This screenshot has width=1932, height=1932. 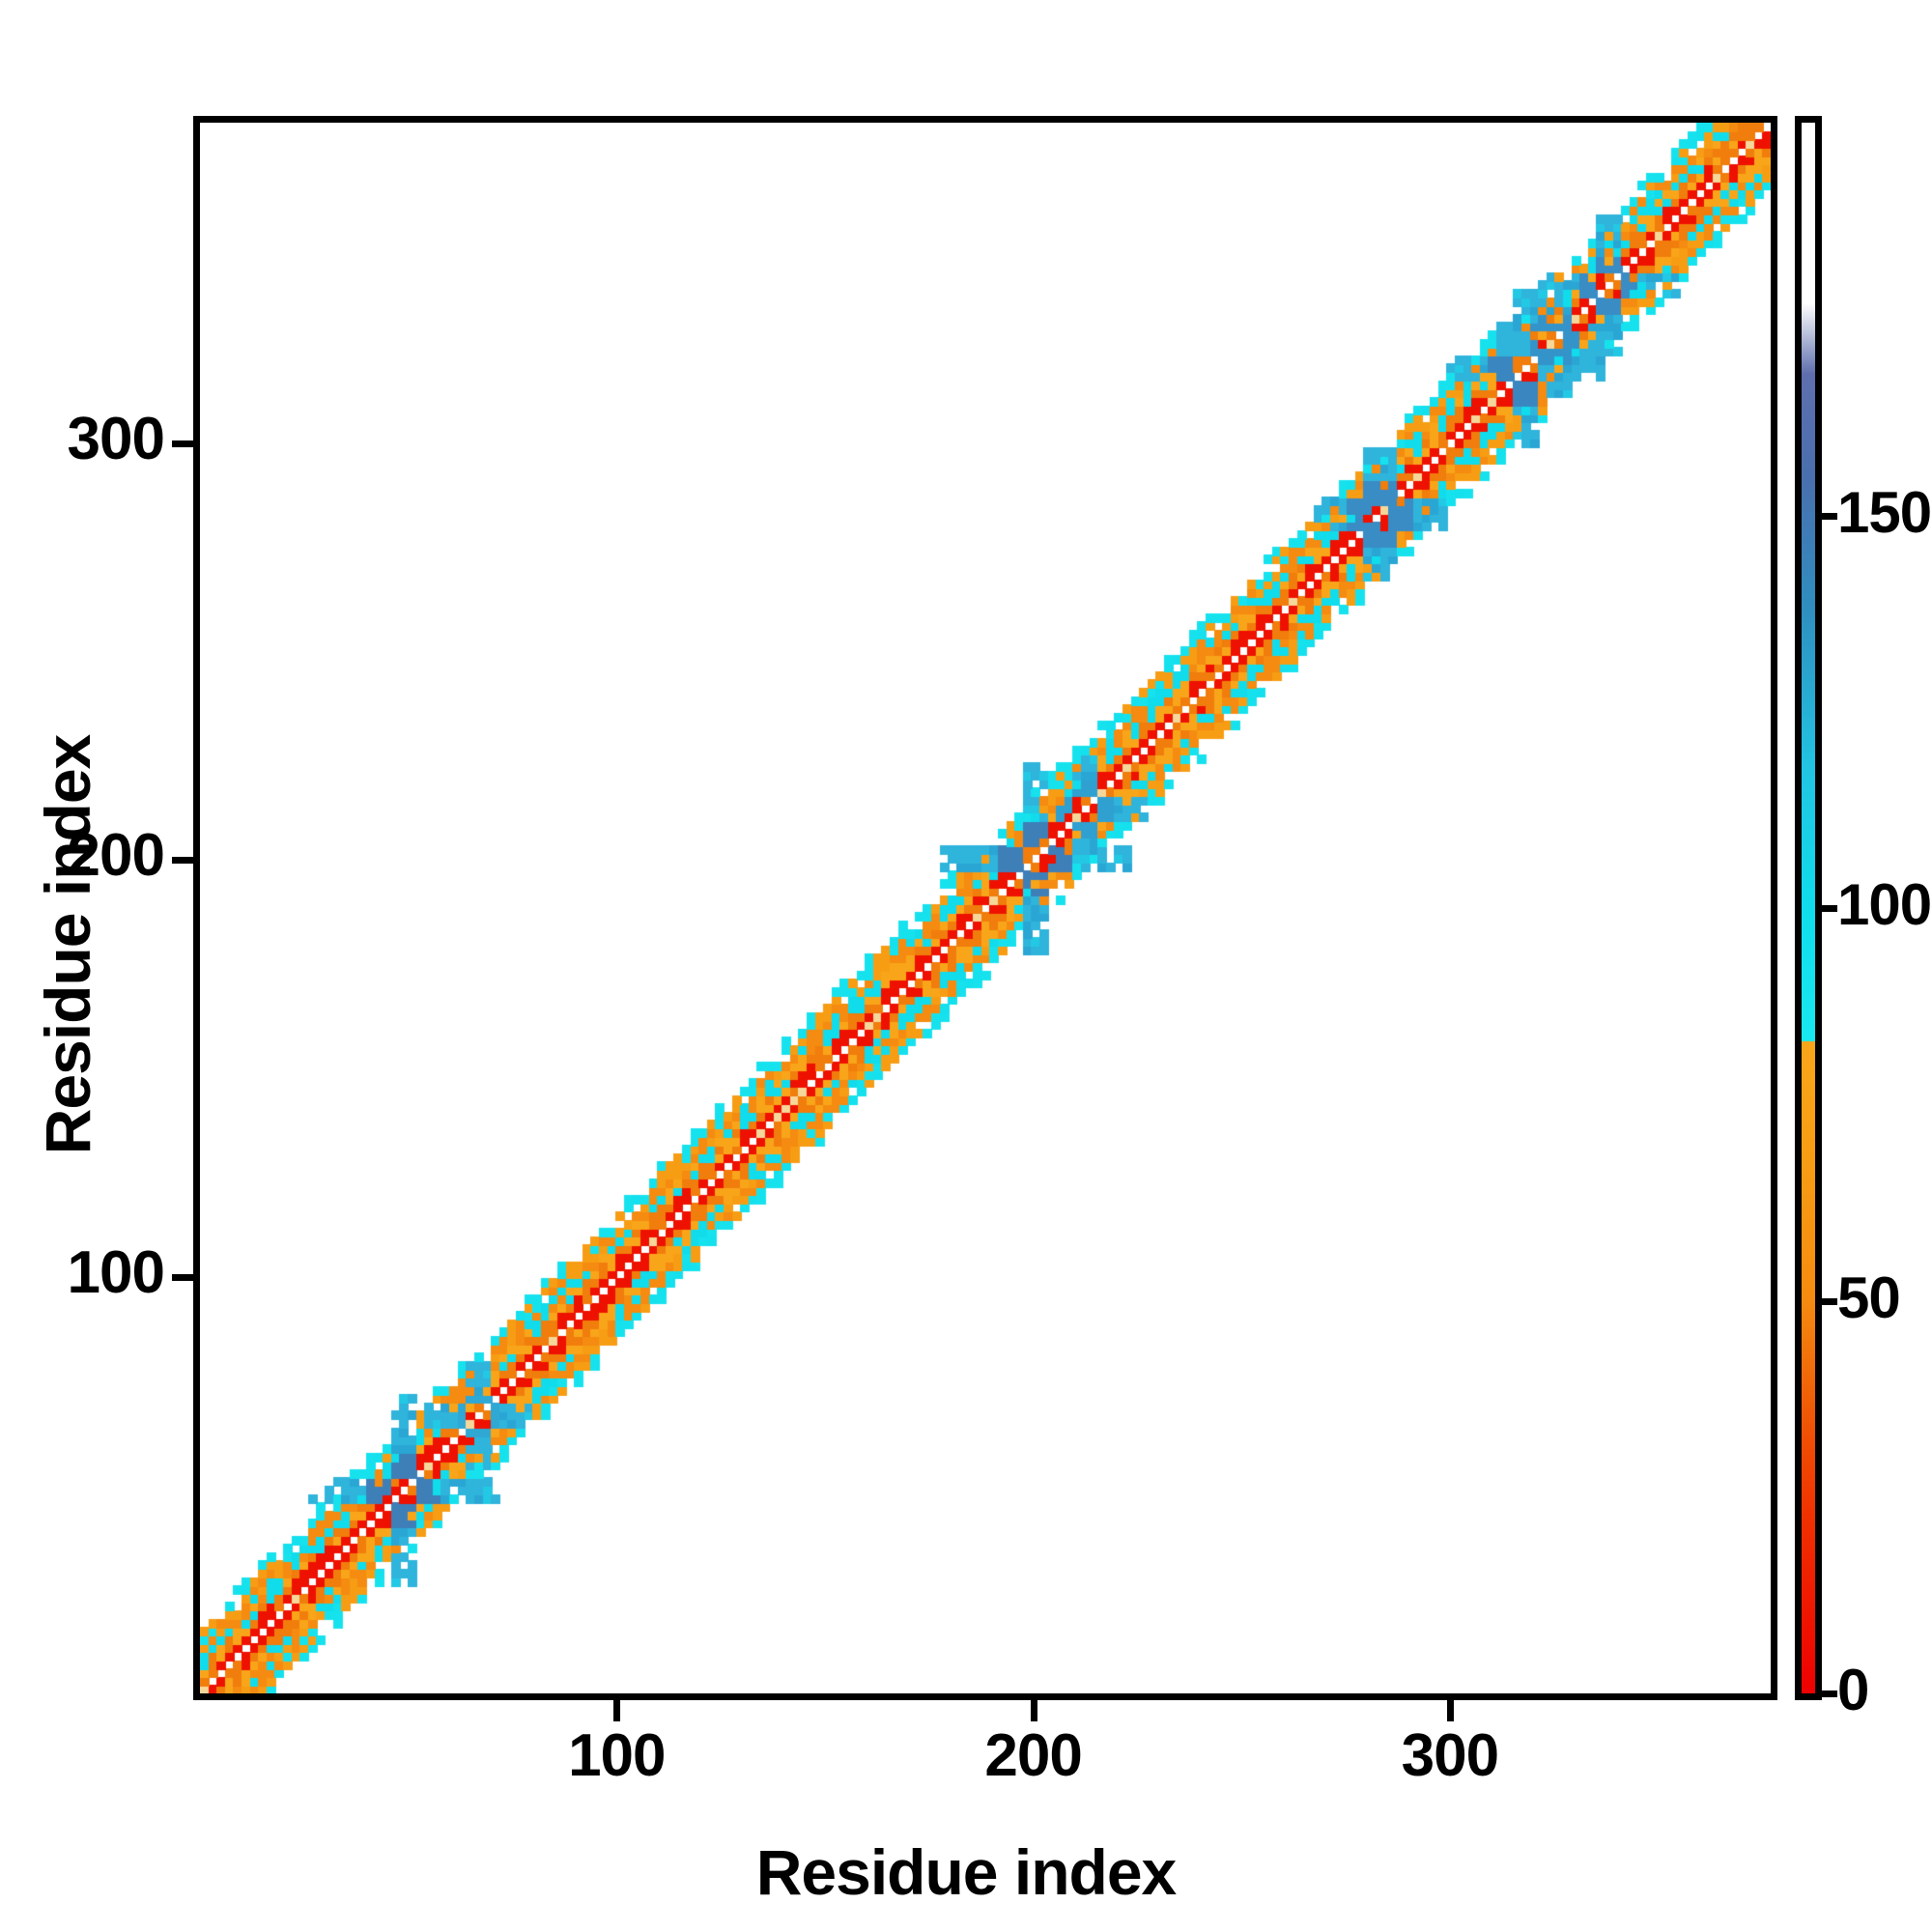 I want to click on colorbar-tick-label: 50, so click(x=1869, y=1297).